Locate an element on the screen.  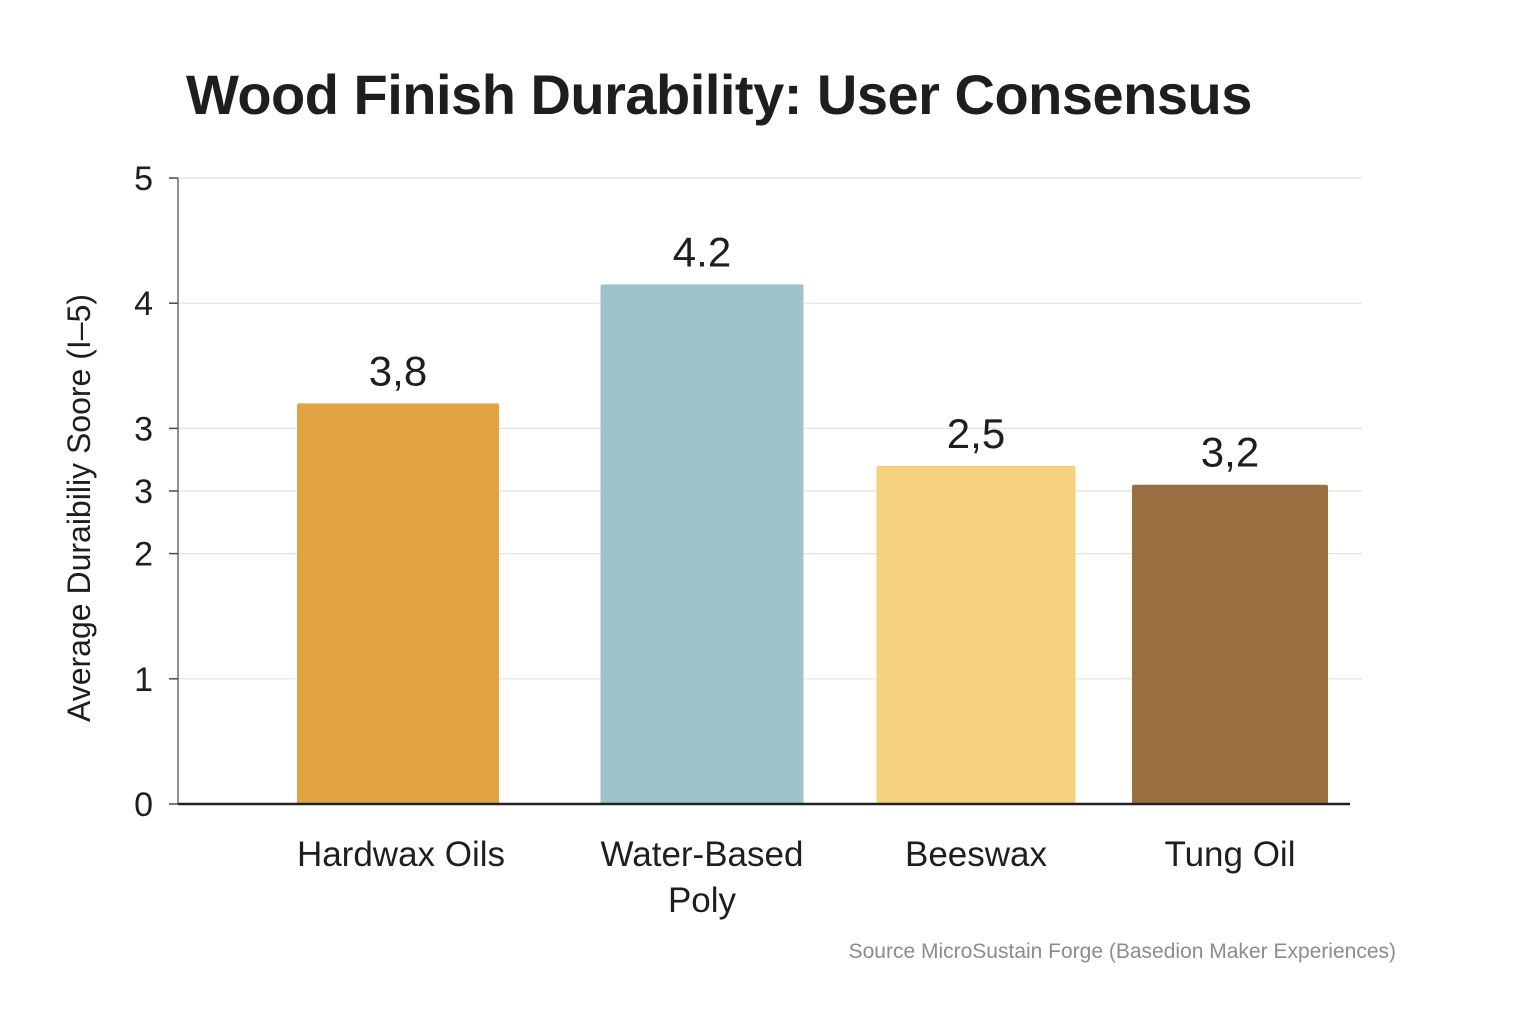
x-tick-label: Tung Oil is located at coordinates (1230, 854).